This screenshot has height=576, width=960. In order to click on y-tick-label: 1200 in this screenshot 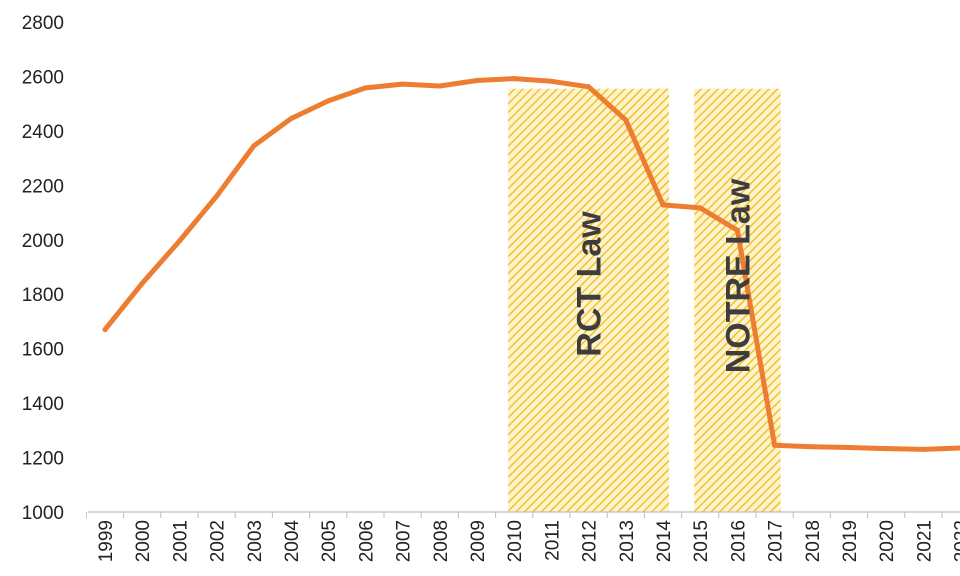, I will do `click(43, 459)`.